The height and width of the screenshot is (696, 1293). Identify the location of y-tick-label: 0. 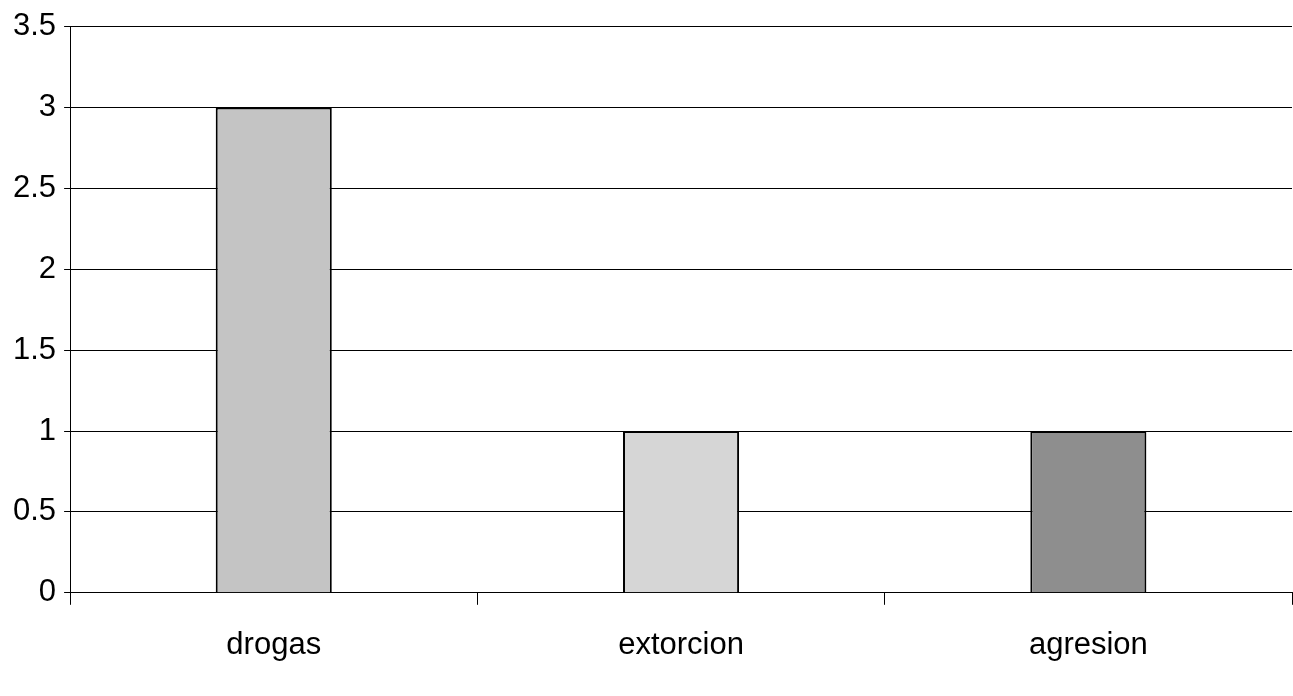
(47, 591).